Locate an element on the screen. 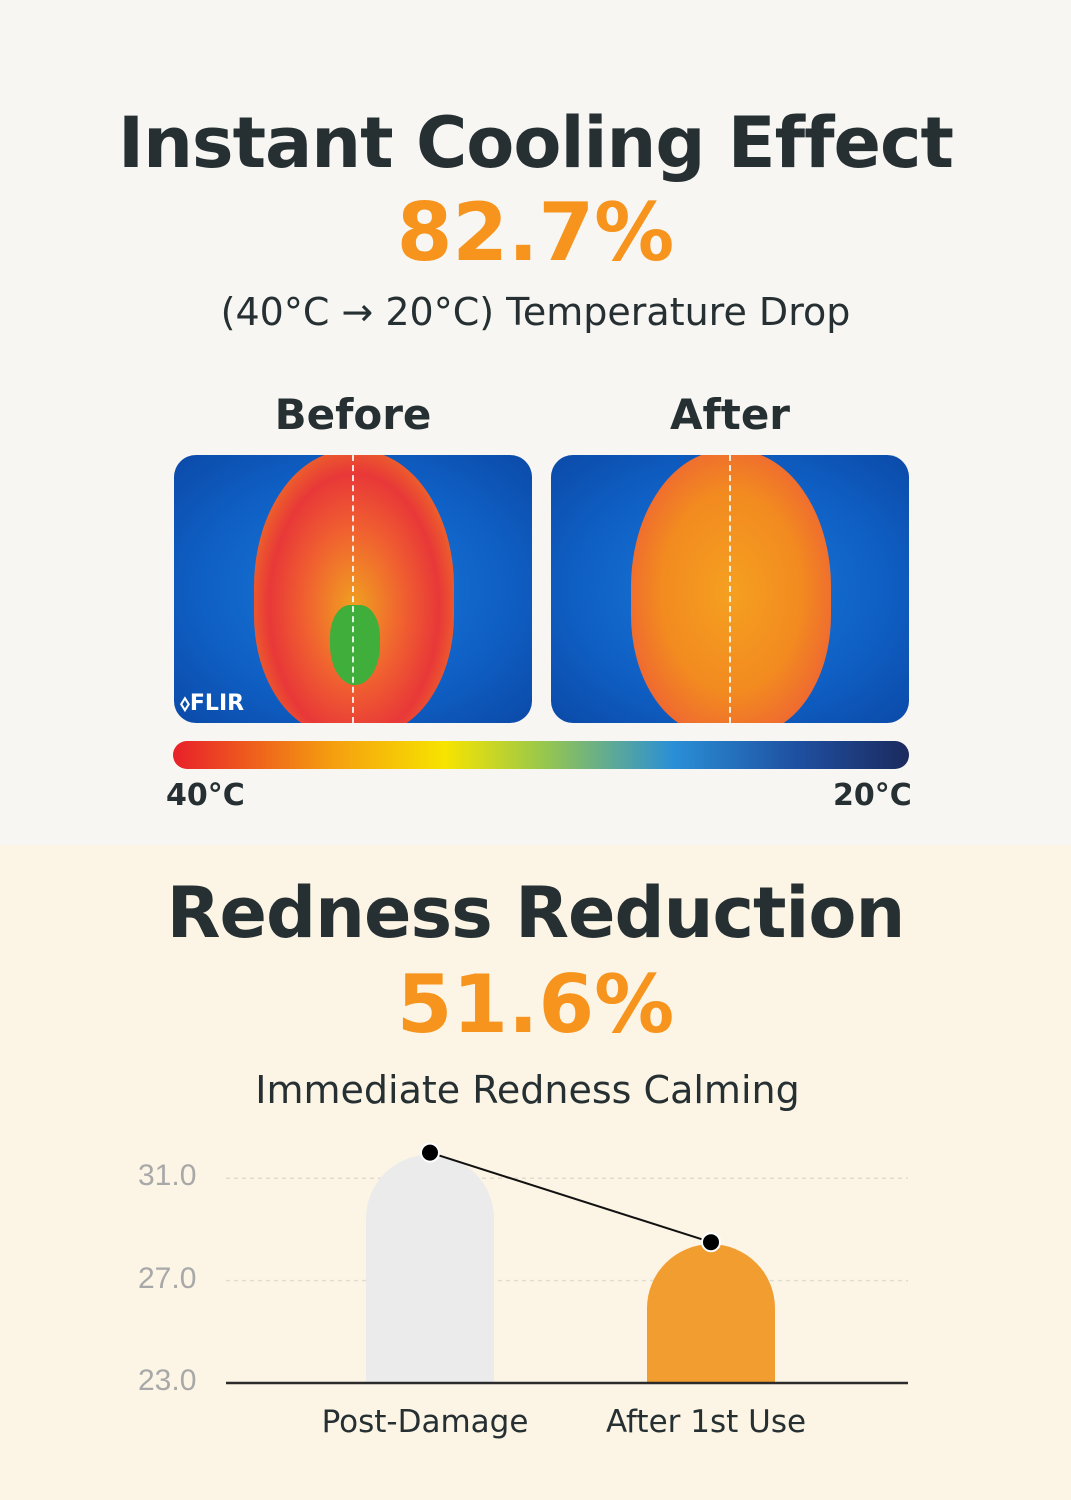 The height and width of the screenshot is (1500, 1071). thermal-image-after is located at coordinates (730, 589).